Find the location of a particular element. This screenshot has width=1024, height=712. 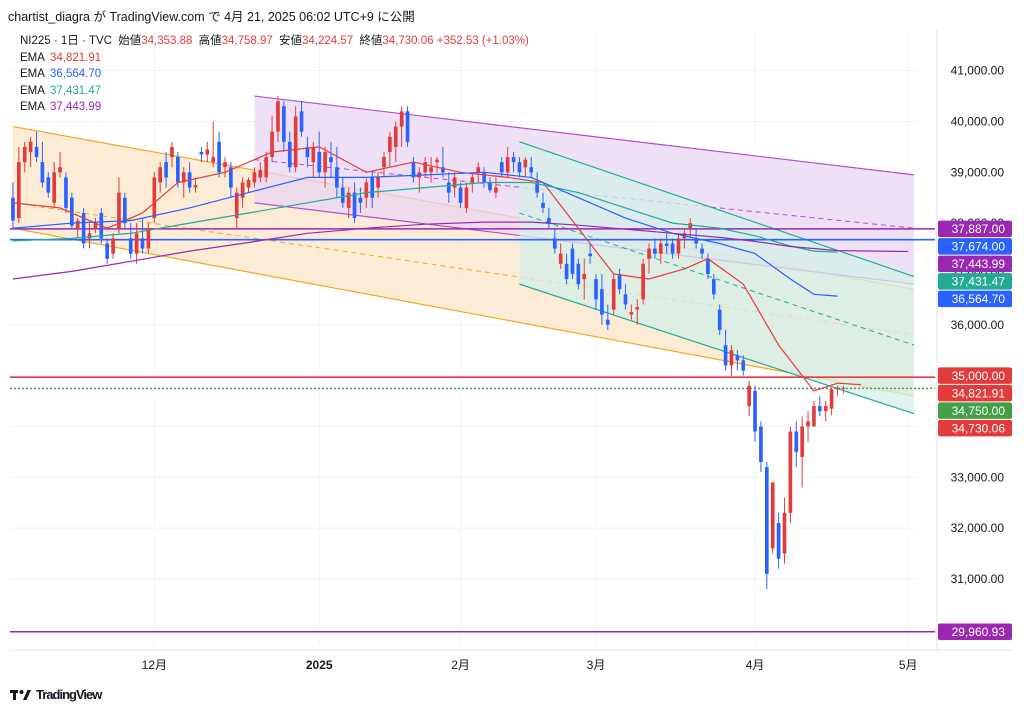

price-label: 29,960.93 is located at coordinates (975, 631).